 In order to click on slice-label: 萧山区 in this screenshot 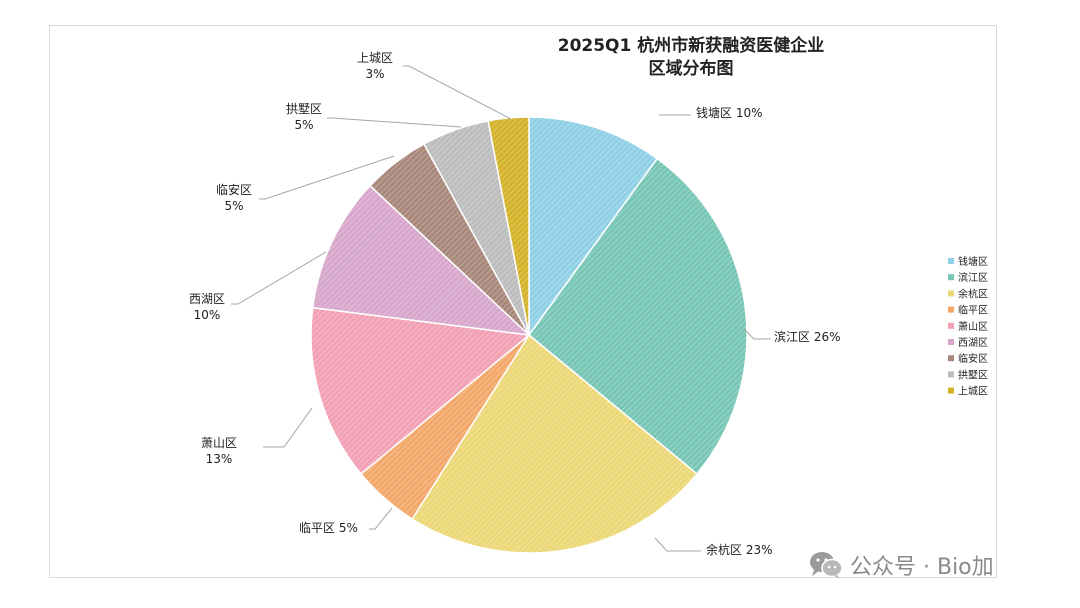, I will do `click(219, 443)`.